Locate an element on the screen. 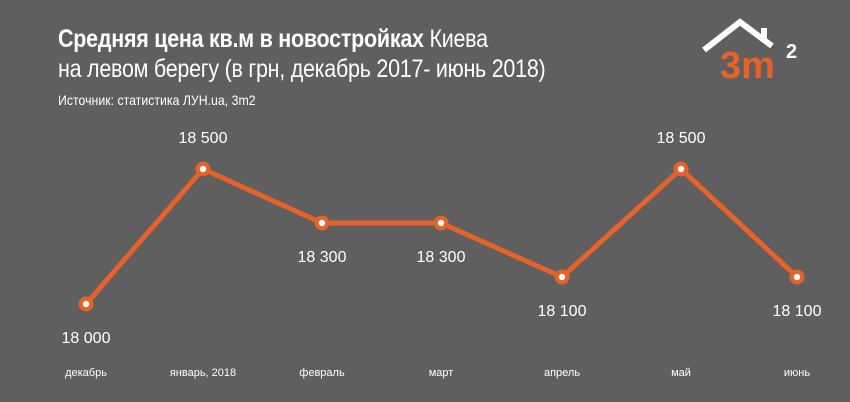 The width and height of the screenshot is (850, 402). source-note: Источник: статистика ЛУН.ua, 3m2 is located at coordinates (157, 100).